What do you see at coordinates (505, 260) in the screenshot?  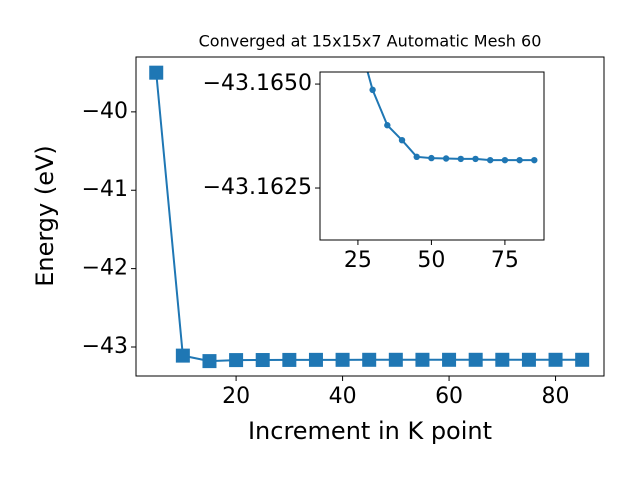 I see `x-tick-label: 75` at bounding box center [505, 260].